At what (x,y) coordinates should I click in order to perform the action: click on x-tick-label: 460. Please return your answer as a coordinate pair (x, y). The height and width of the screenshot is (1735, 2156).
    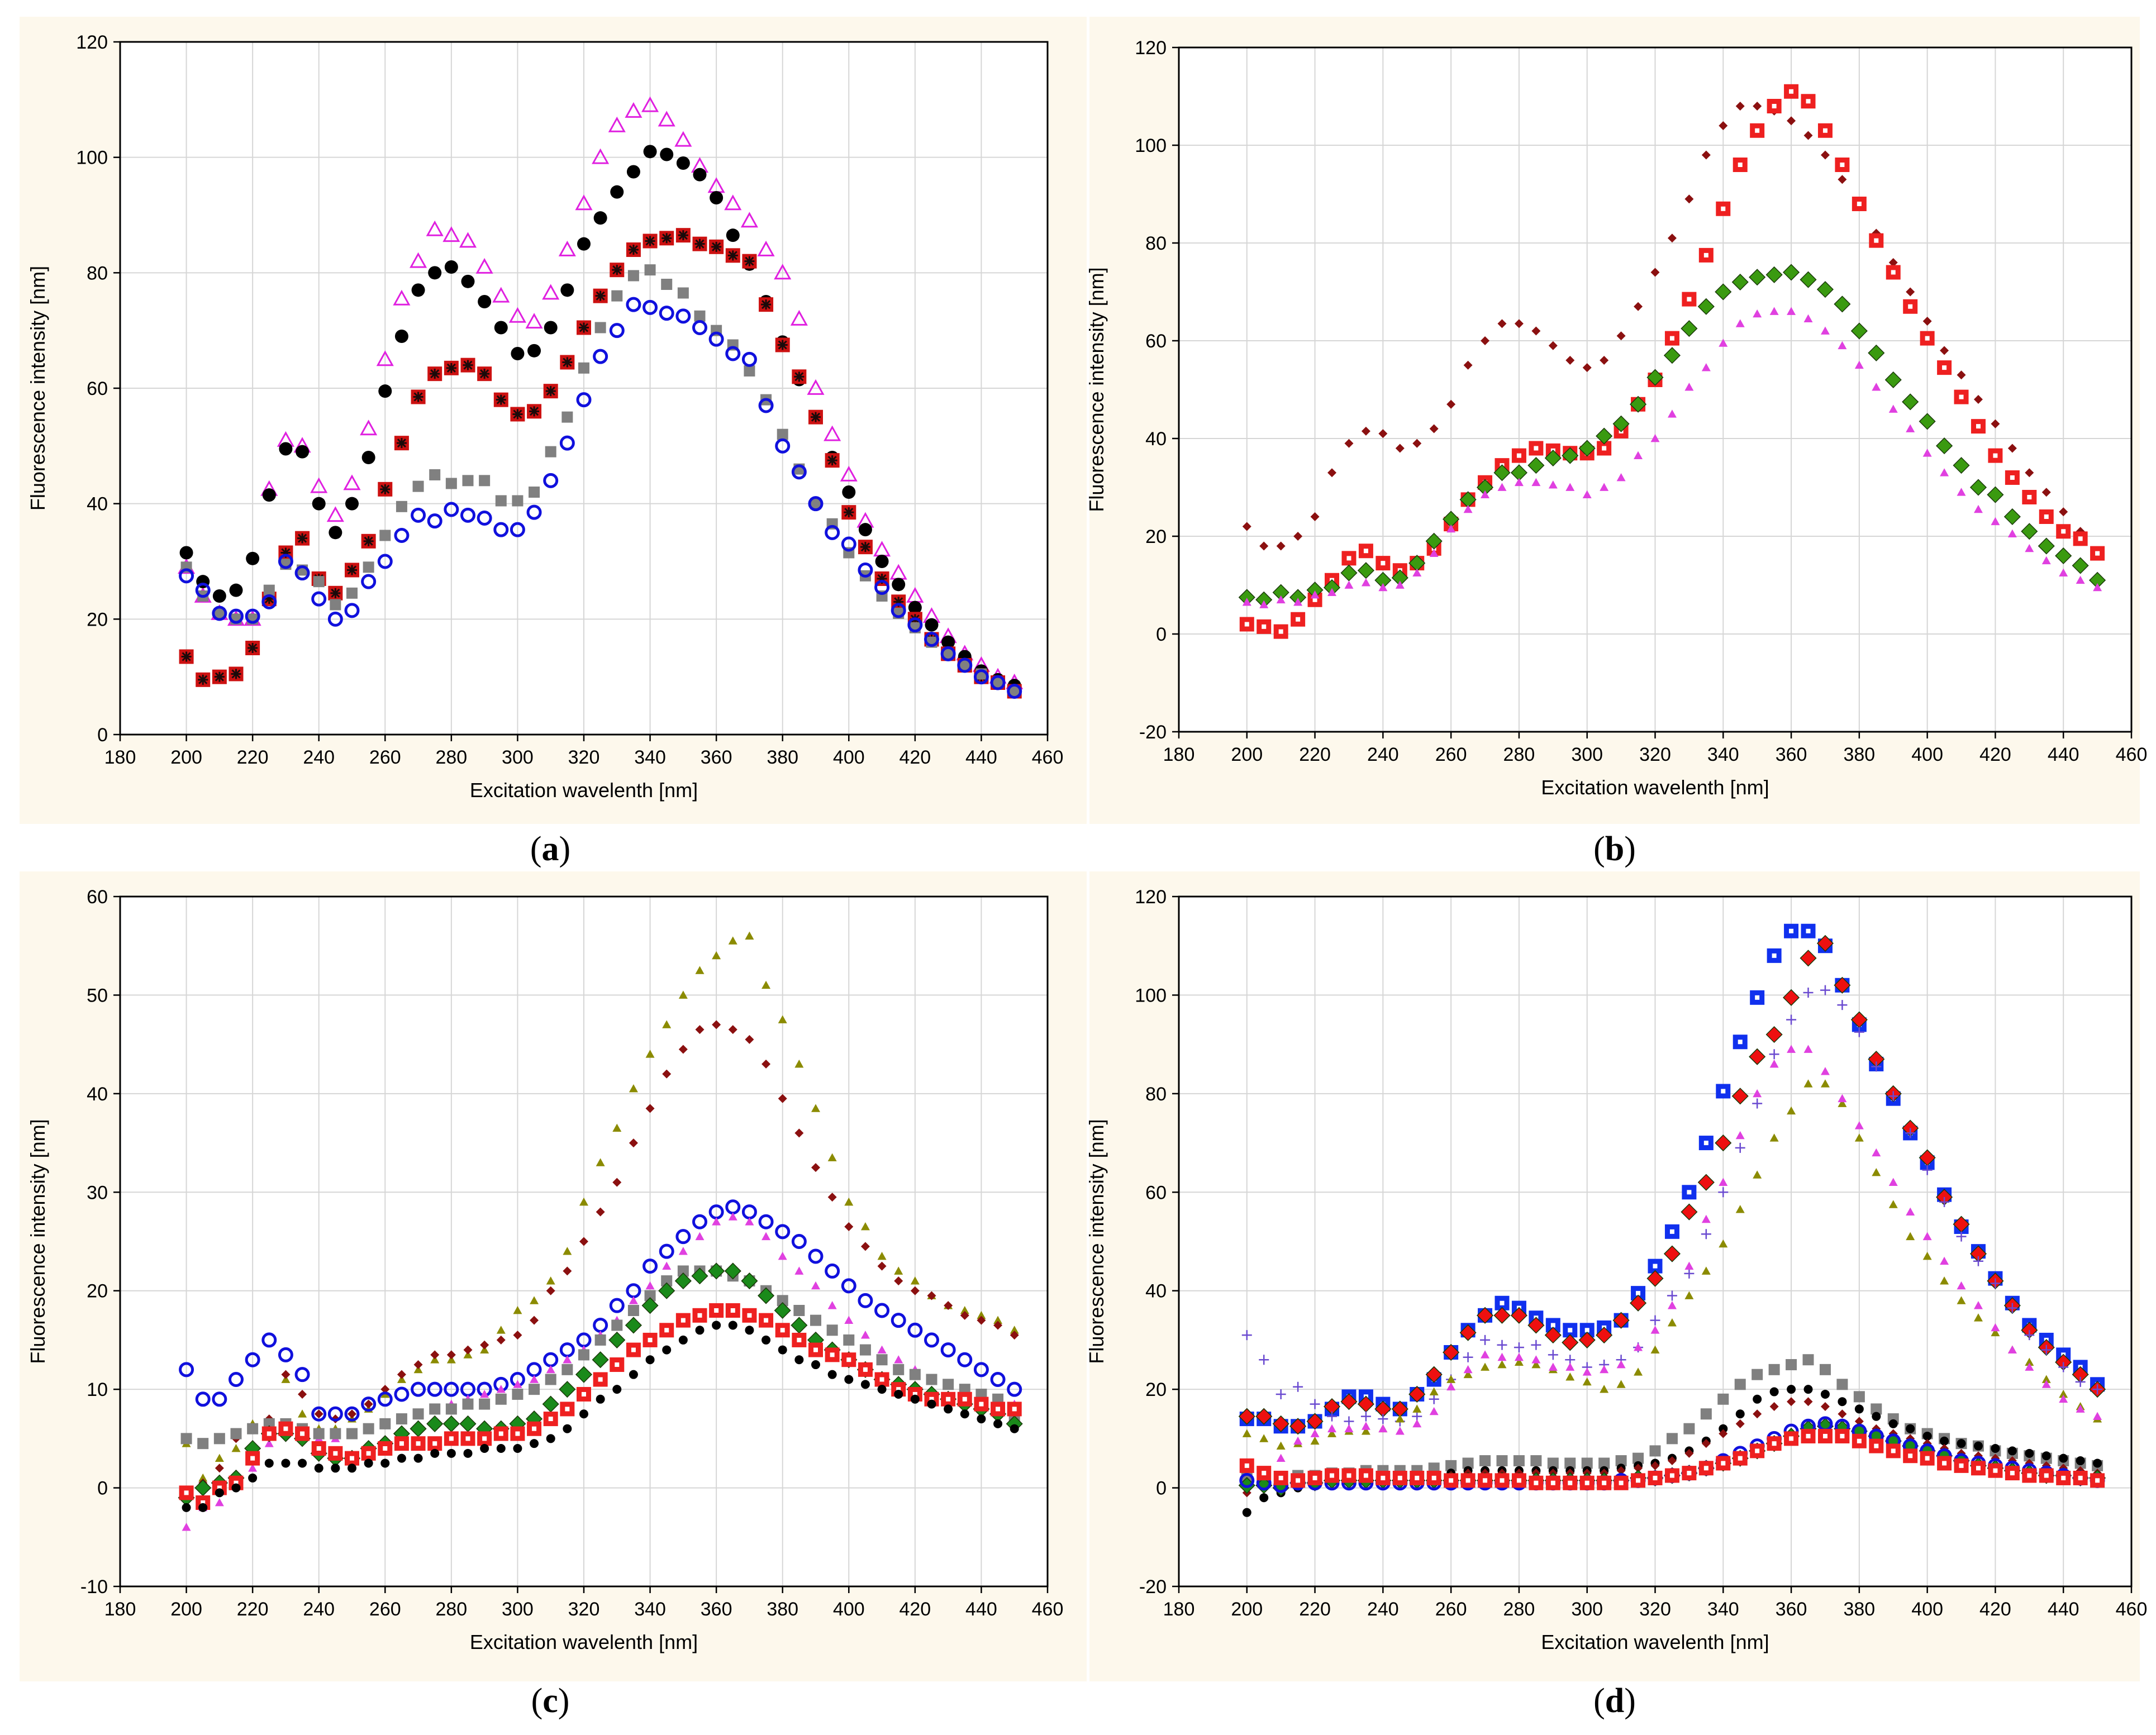
    Looking at the image, I should click on (1048, 1609).